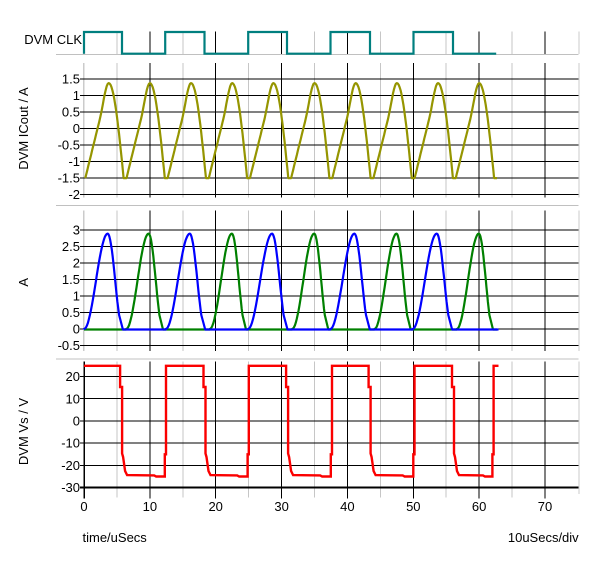  What do you see at coordinates (53, 39) in the screenshot?
I see `svg-text: DVM CLK` at bounding box center [53, 39].